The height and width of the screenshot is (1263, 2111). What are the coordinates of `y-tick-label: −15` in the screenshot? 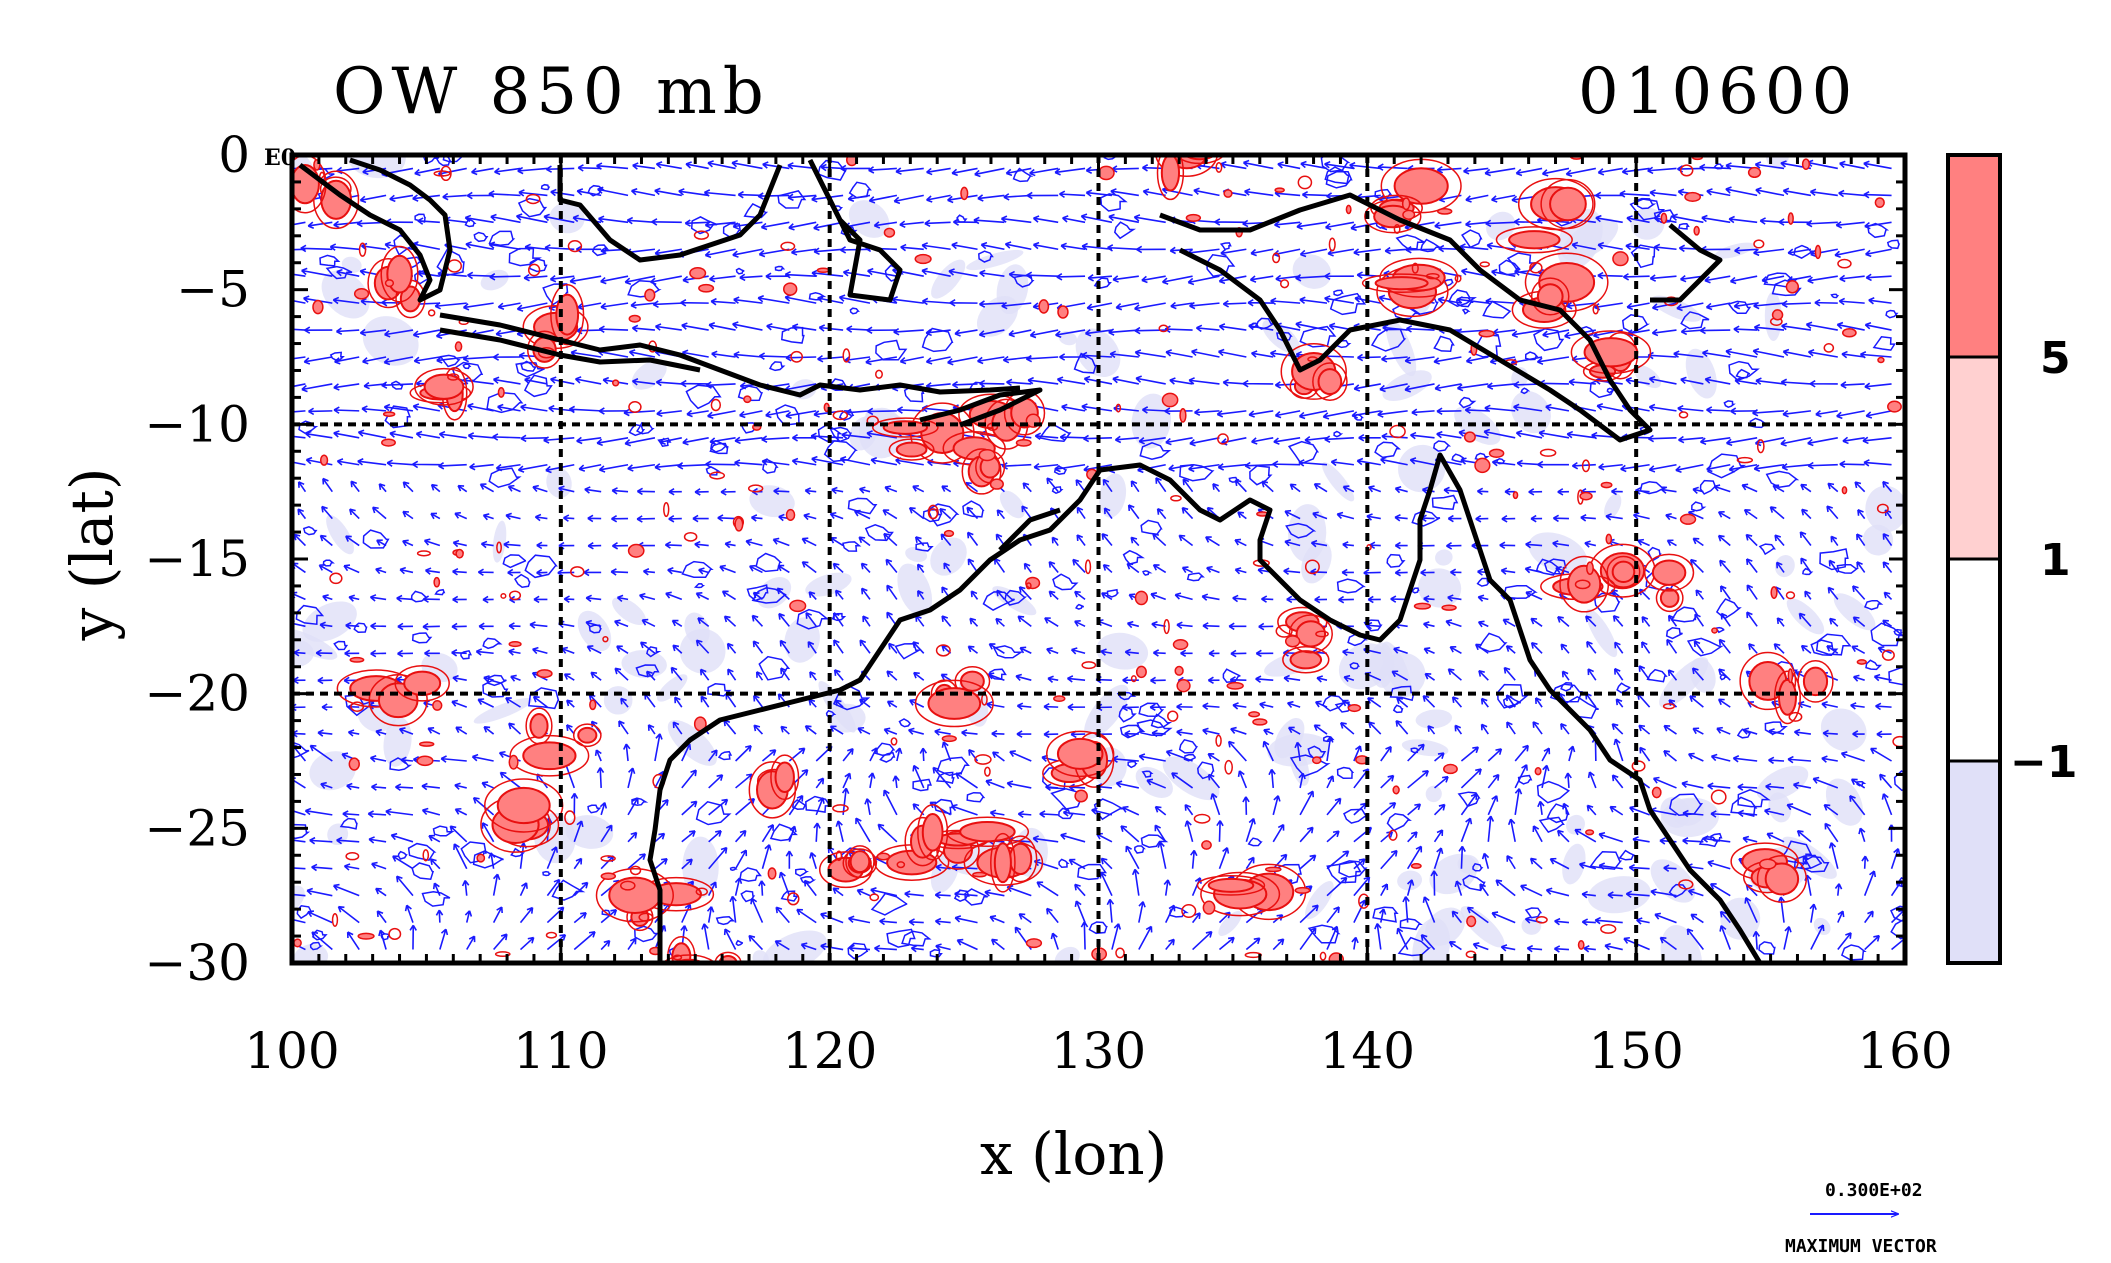 It's located at (197, 559).